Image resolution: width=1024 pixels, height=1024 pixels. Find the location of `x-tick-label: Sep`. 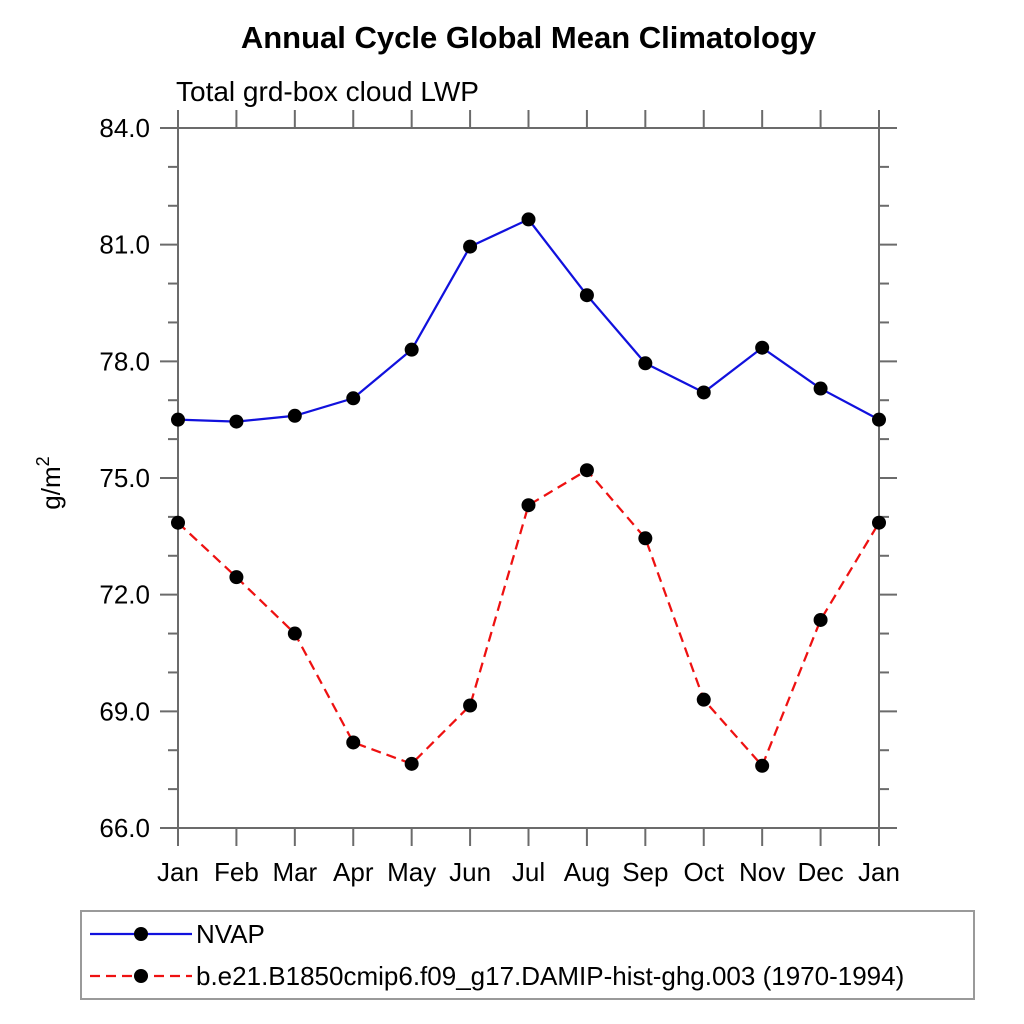

x-tick-label: Sep is located at coordinates (645, 872).